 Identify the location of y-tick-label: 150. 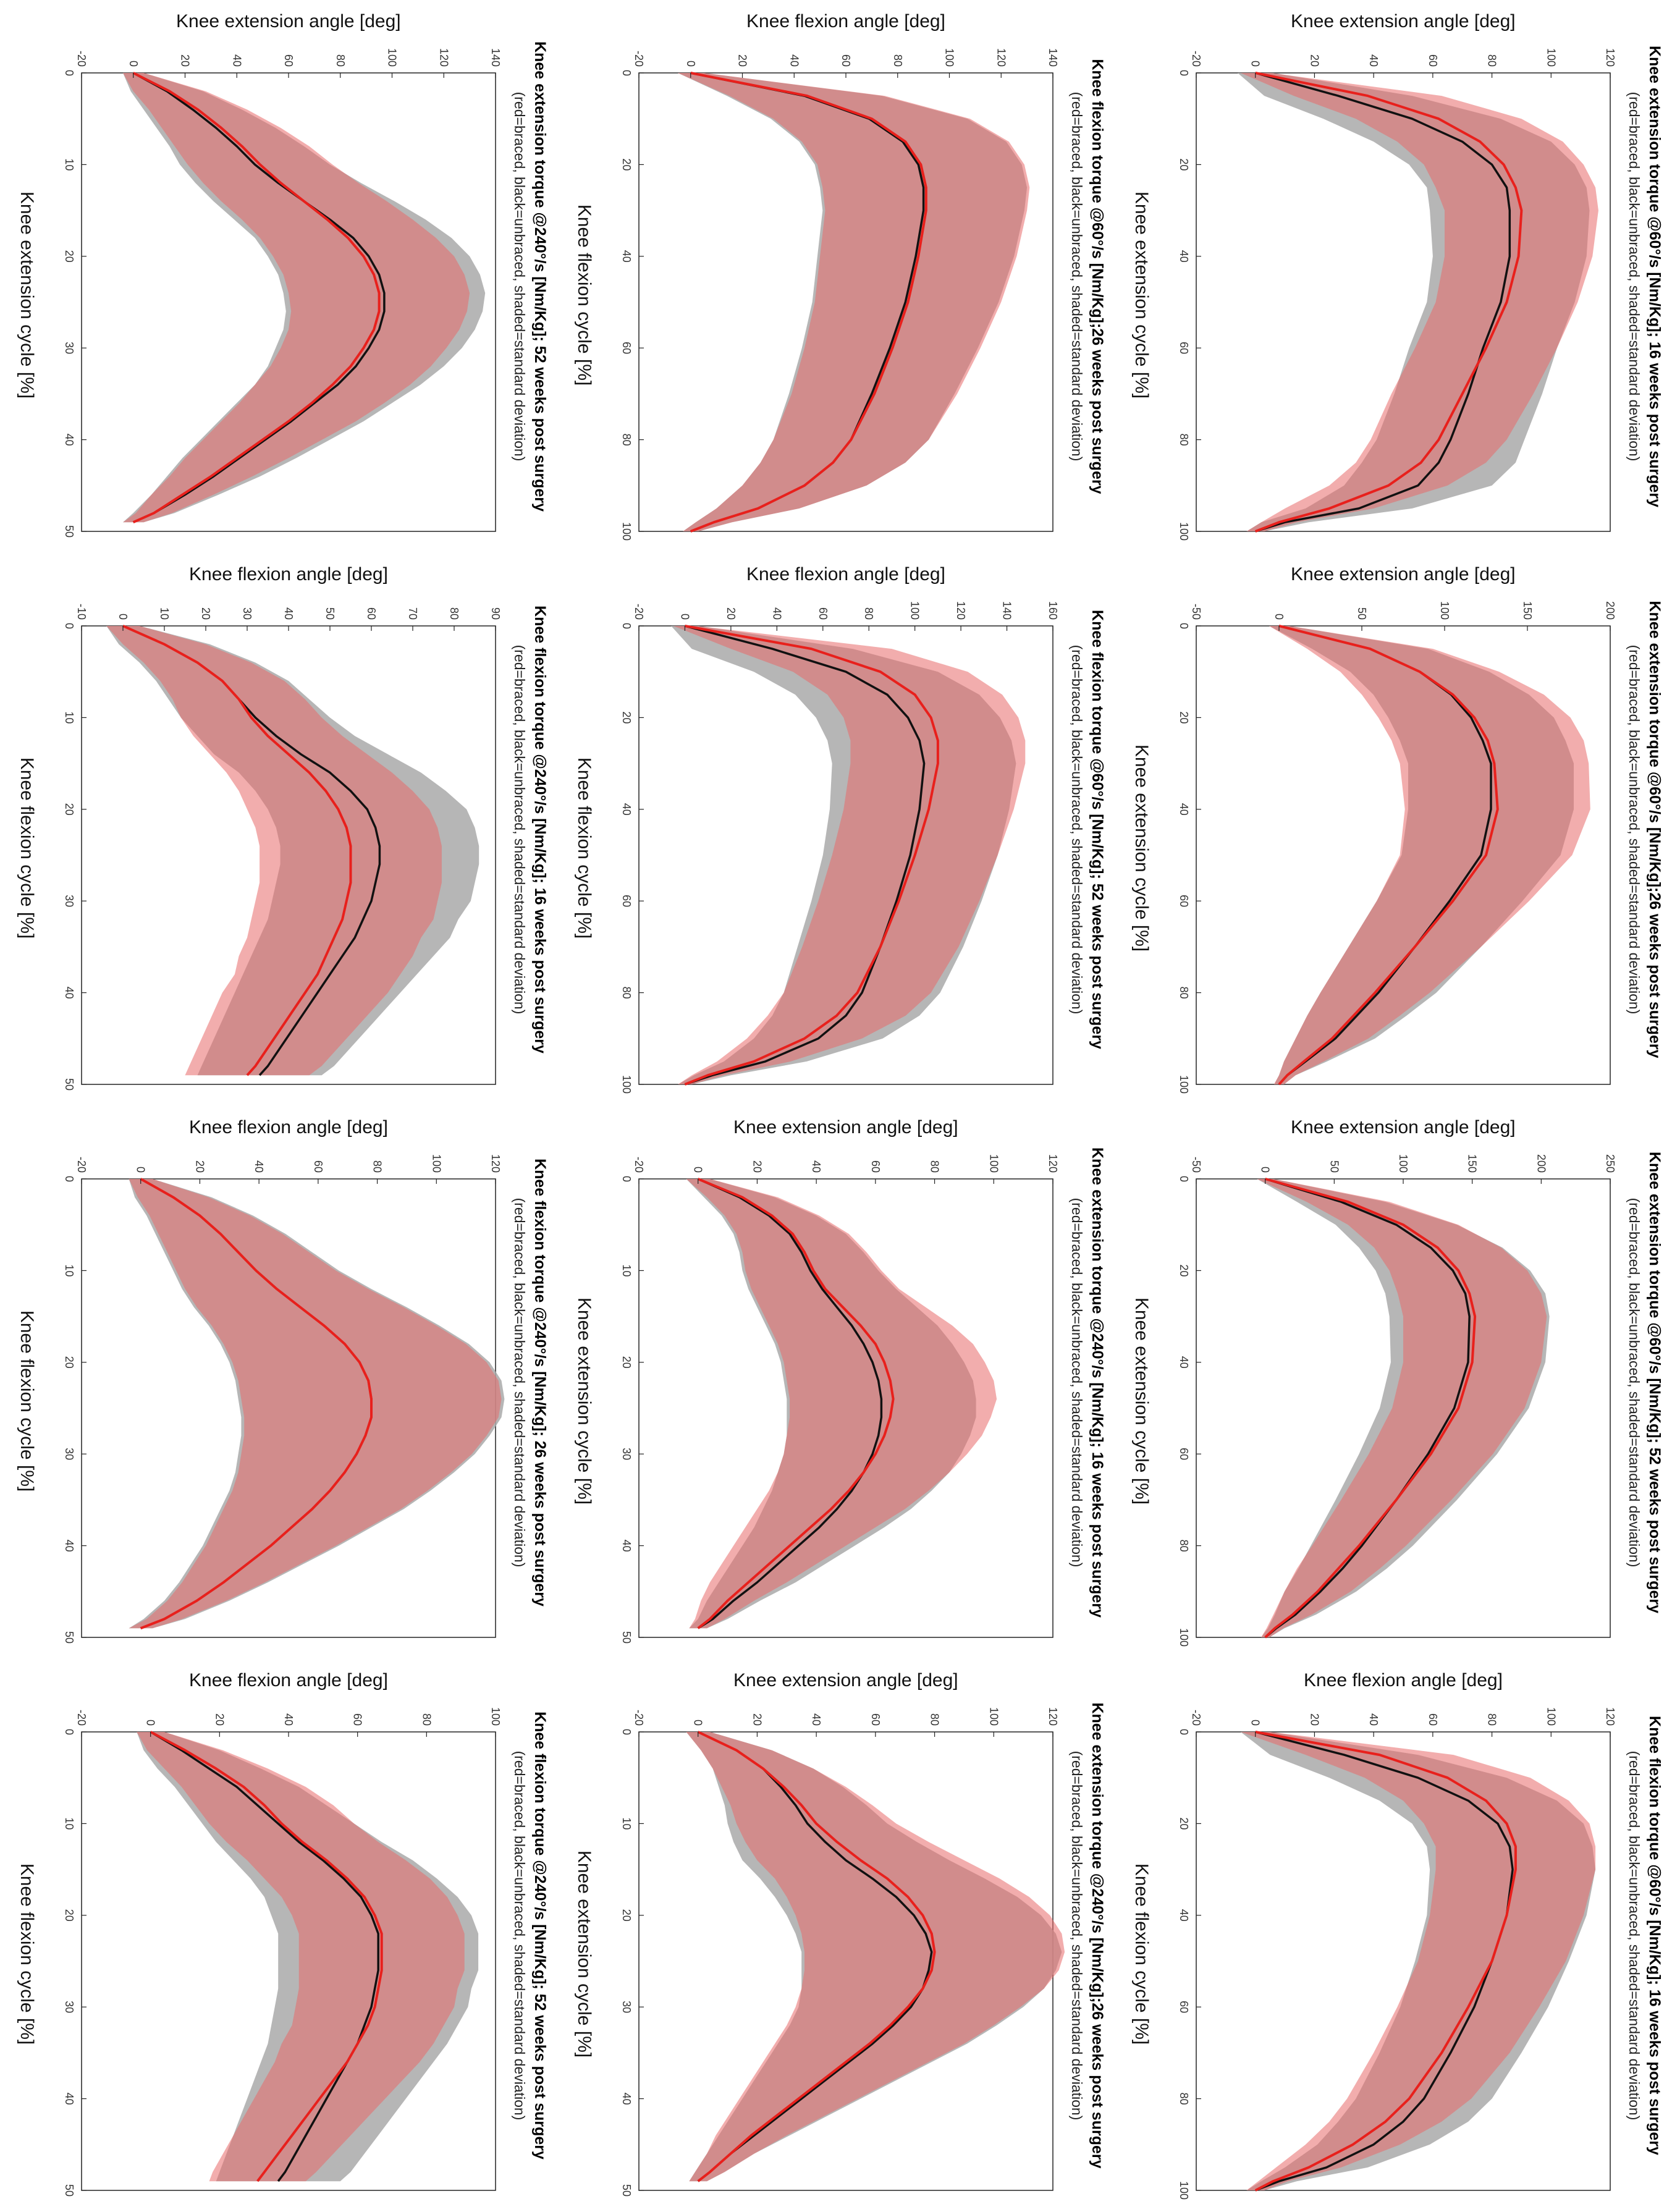
(1528, 610).